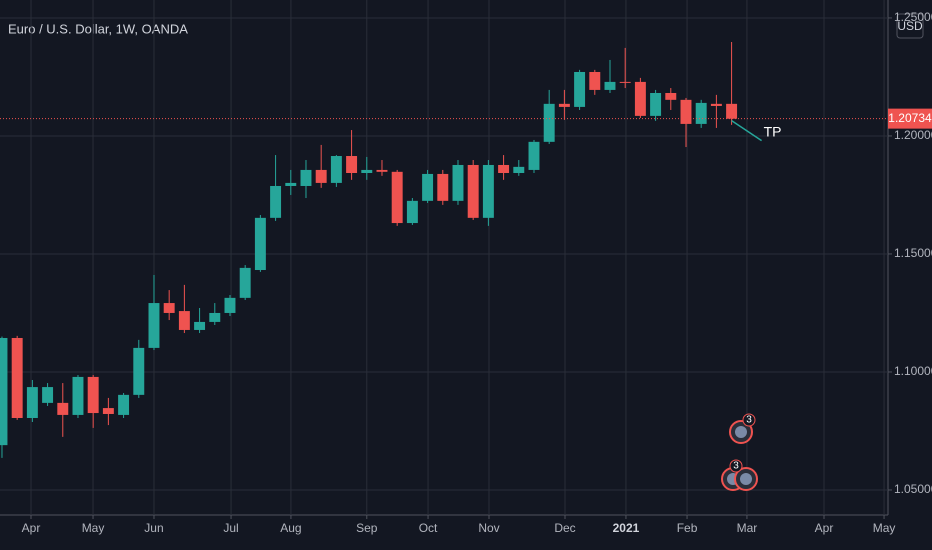 This screenshot has height=550, width=932. I want to click on x-tick-label: 2021, so click(626, 528).